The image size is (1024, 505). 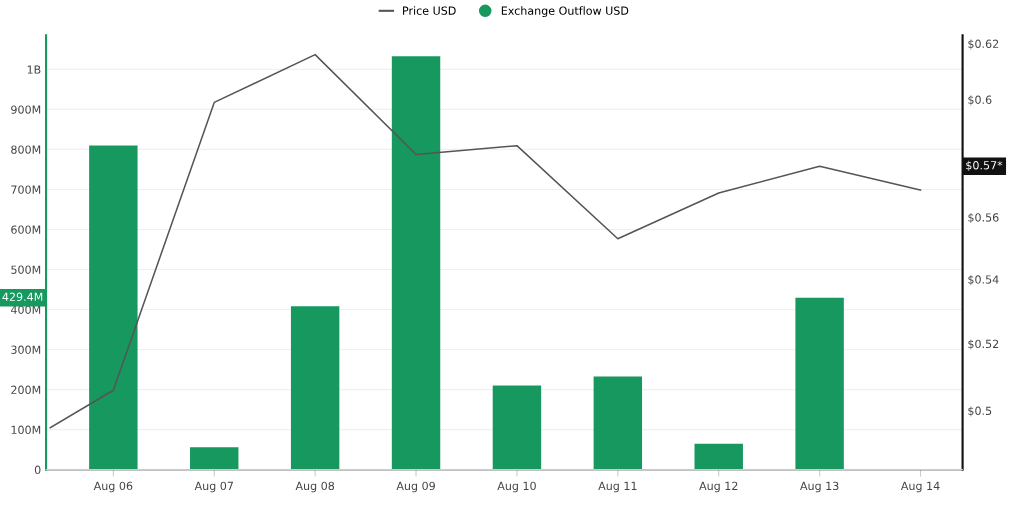 I want to click on x-tick-label: Aug 14, so click(x=920, y=487).